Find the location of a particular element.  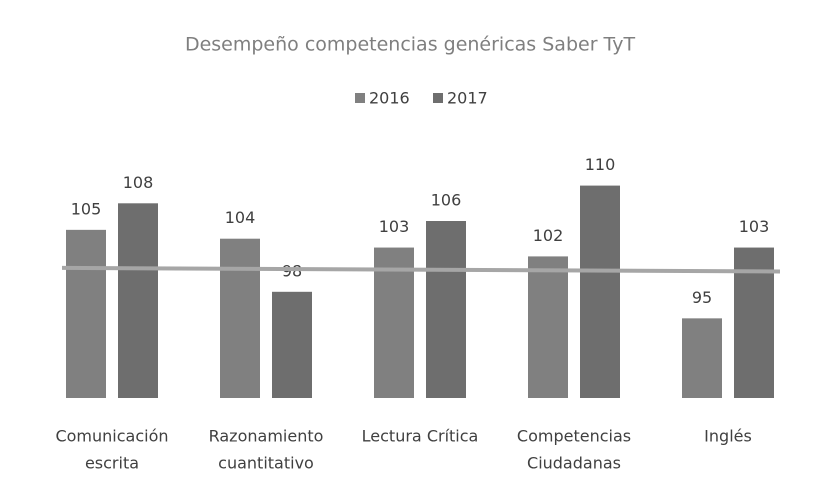

x-tick-label: escrita is located at coordinates (112, 463).